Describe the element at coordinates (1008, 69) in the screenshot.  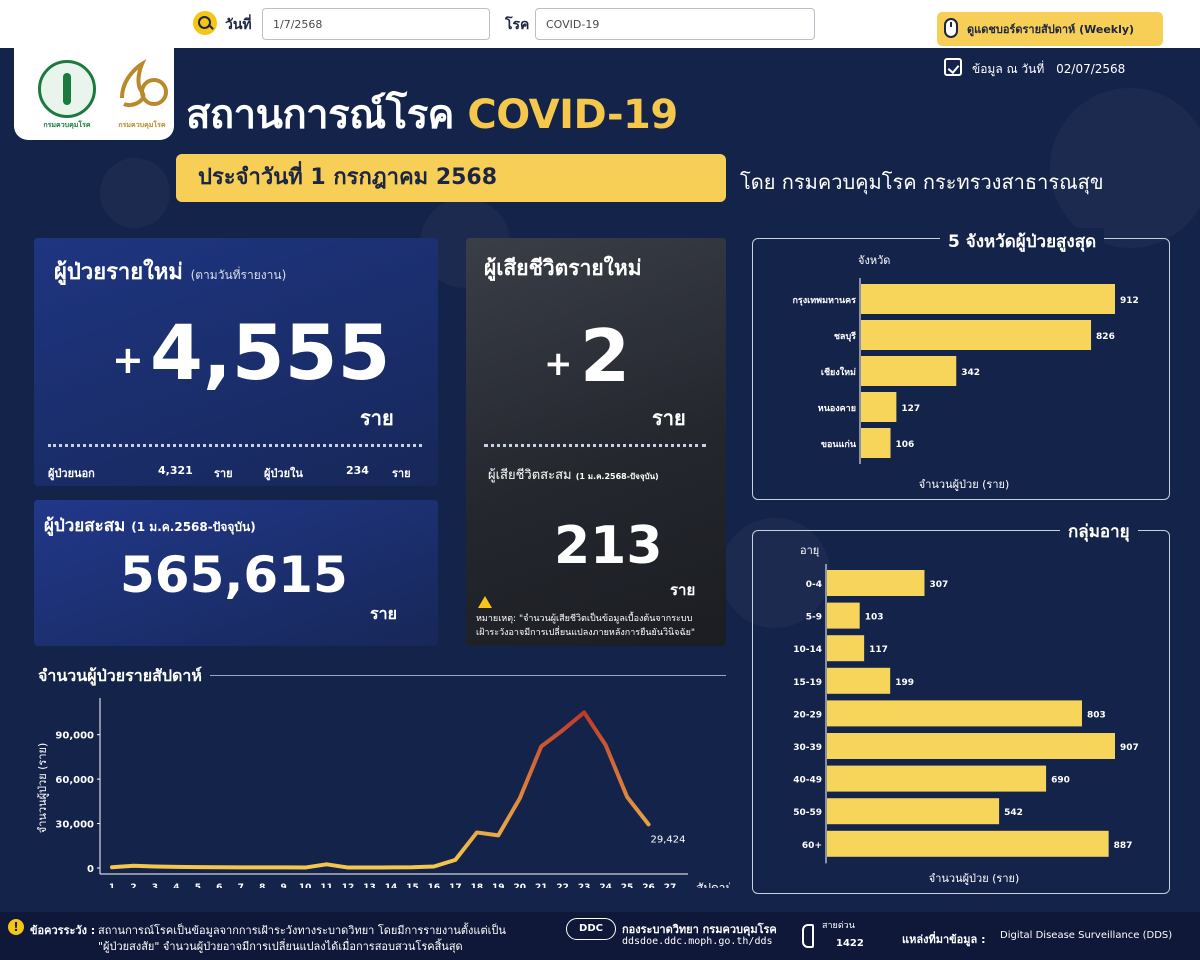
I see `asof-label: ข้อมูล ณ วันที่` at that location.